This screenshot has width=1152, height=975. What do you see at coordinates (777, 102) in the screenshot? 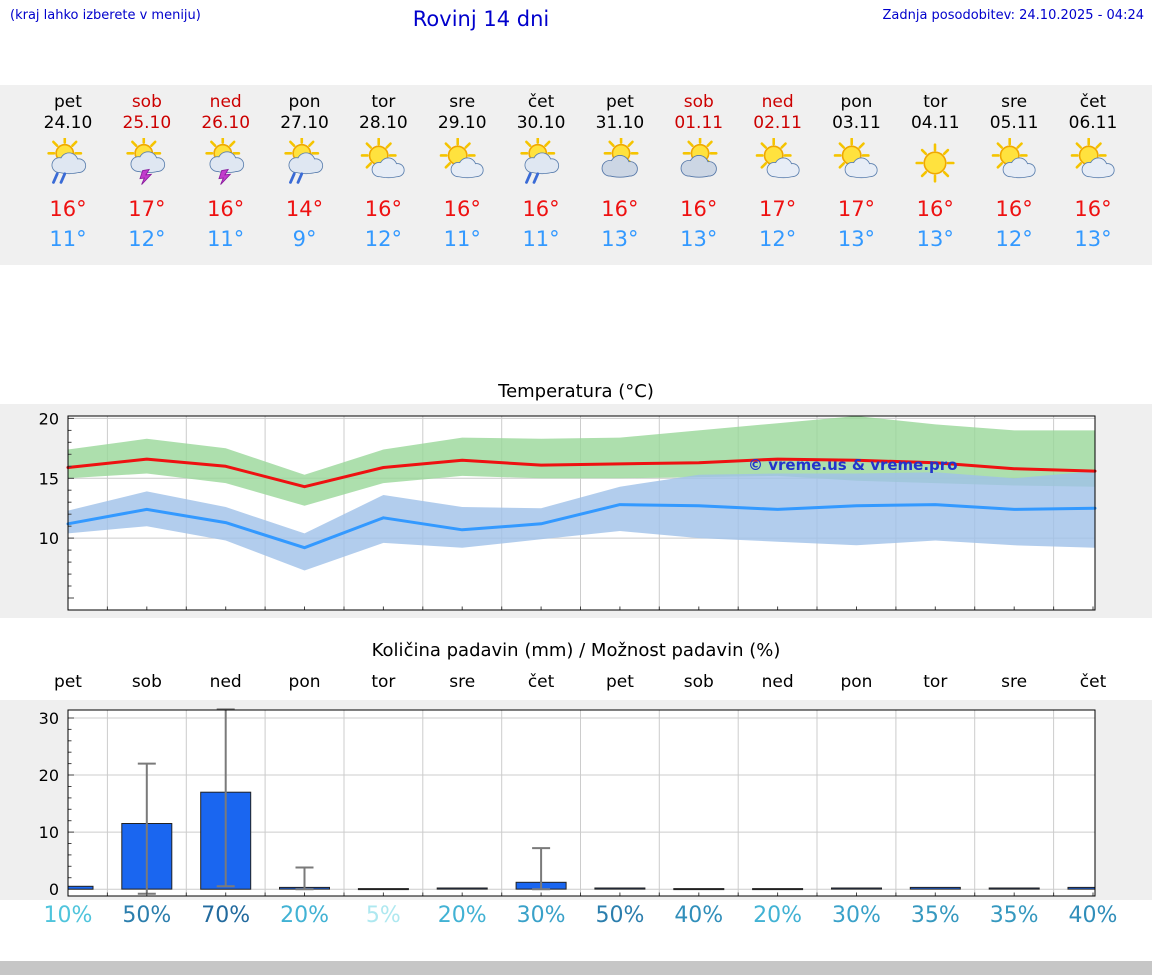
I see `day-name: ned` at bounding box center [777, 102].